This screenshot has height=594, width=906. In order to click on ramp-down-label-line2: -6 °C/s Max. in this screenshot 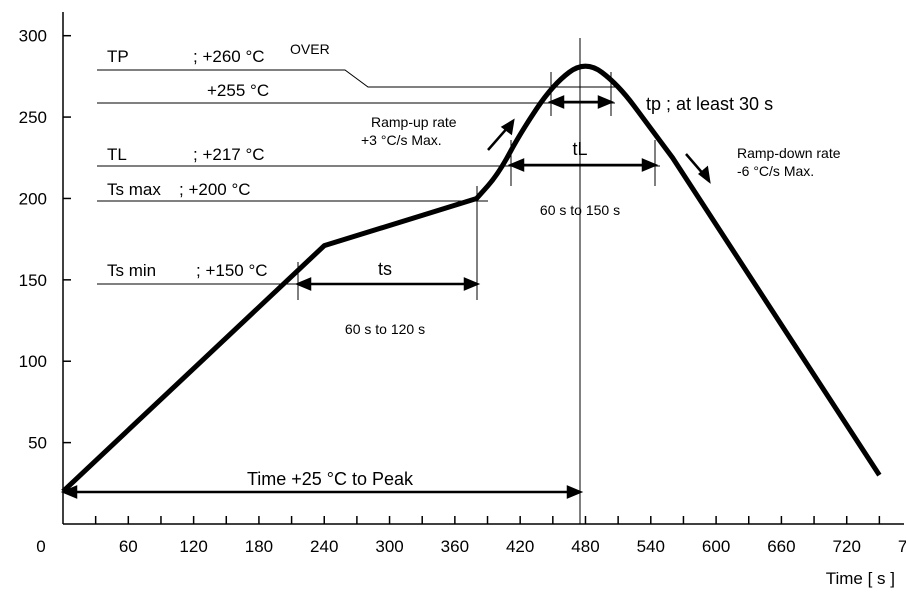, I will do `click(775, 171)`.